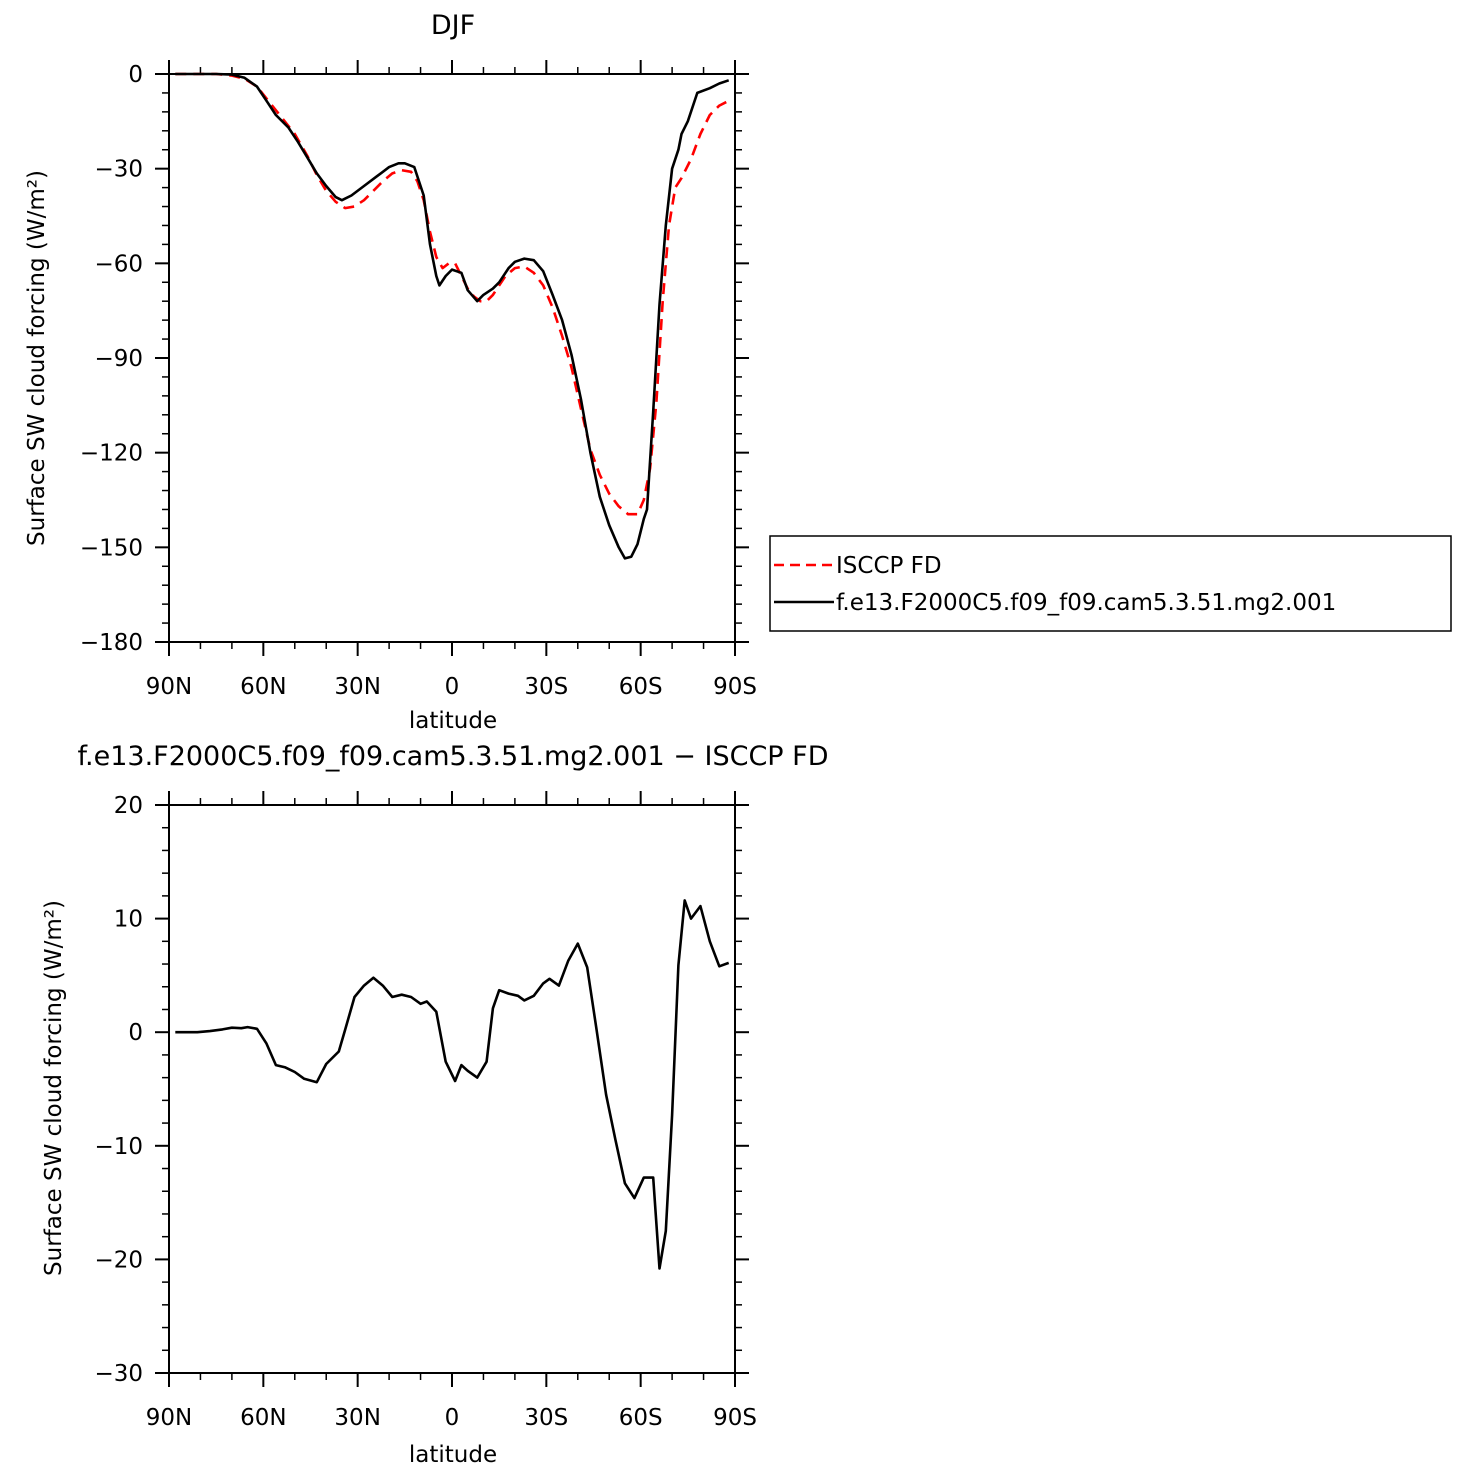 This screenshot has height=1474, width=1472. Describe the element at coordinates (128, 806) in the screenshot. I see `y-tick-label: 20` at that location.